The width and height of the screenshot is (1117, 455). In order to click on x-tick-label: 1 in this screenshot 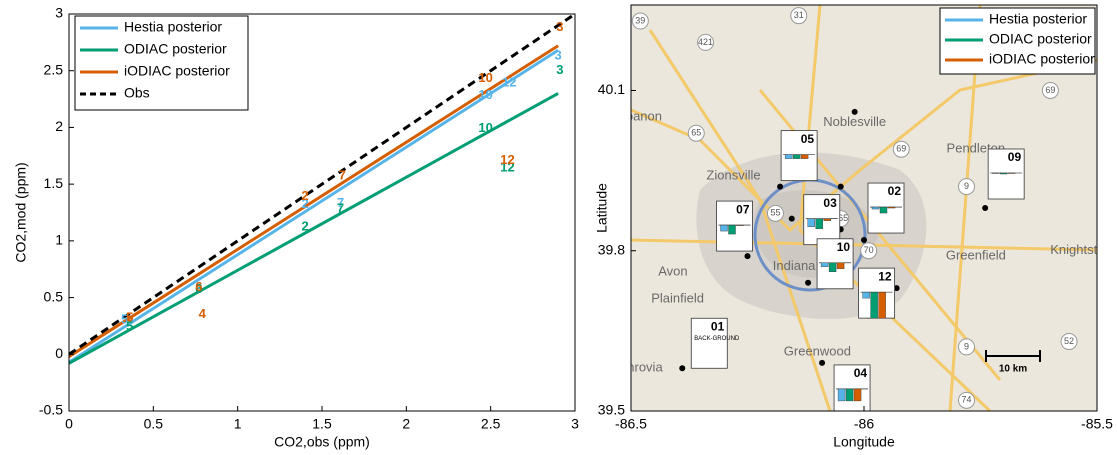, I will do `click(238, 424)`.